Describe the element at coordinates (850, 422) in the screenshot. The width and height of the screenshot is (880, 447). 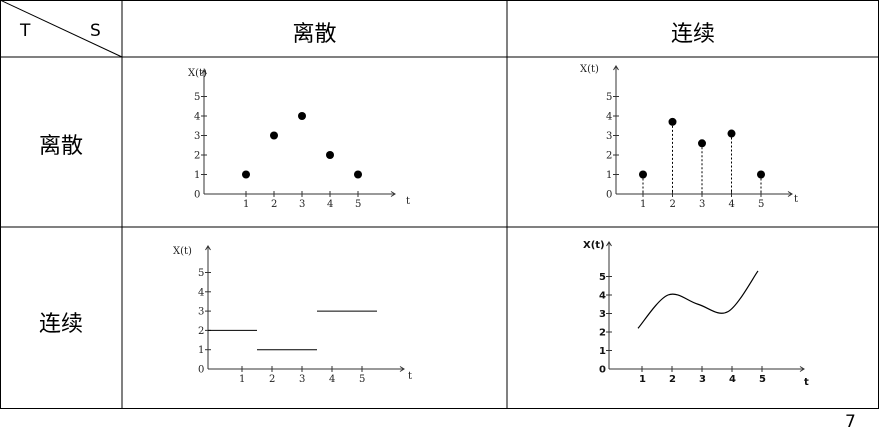
I see `page-number: 7` at that location.